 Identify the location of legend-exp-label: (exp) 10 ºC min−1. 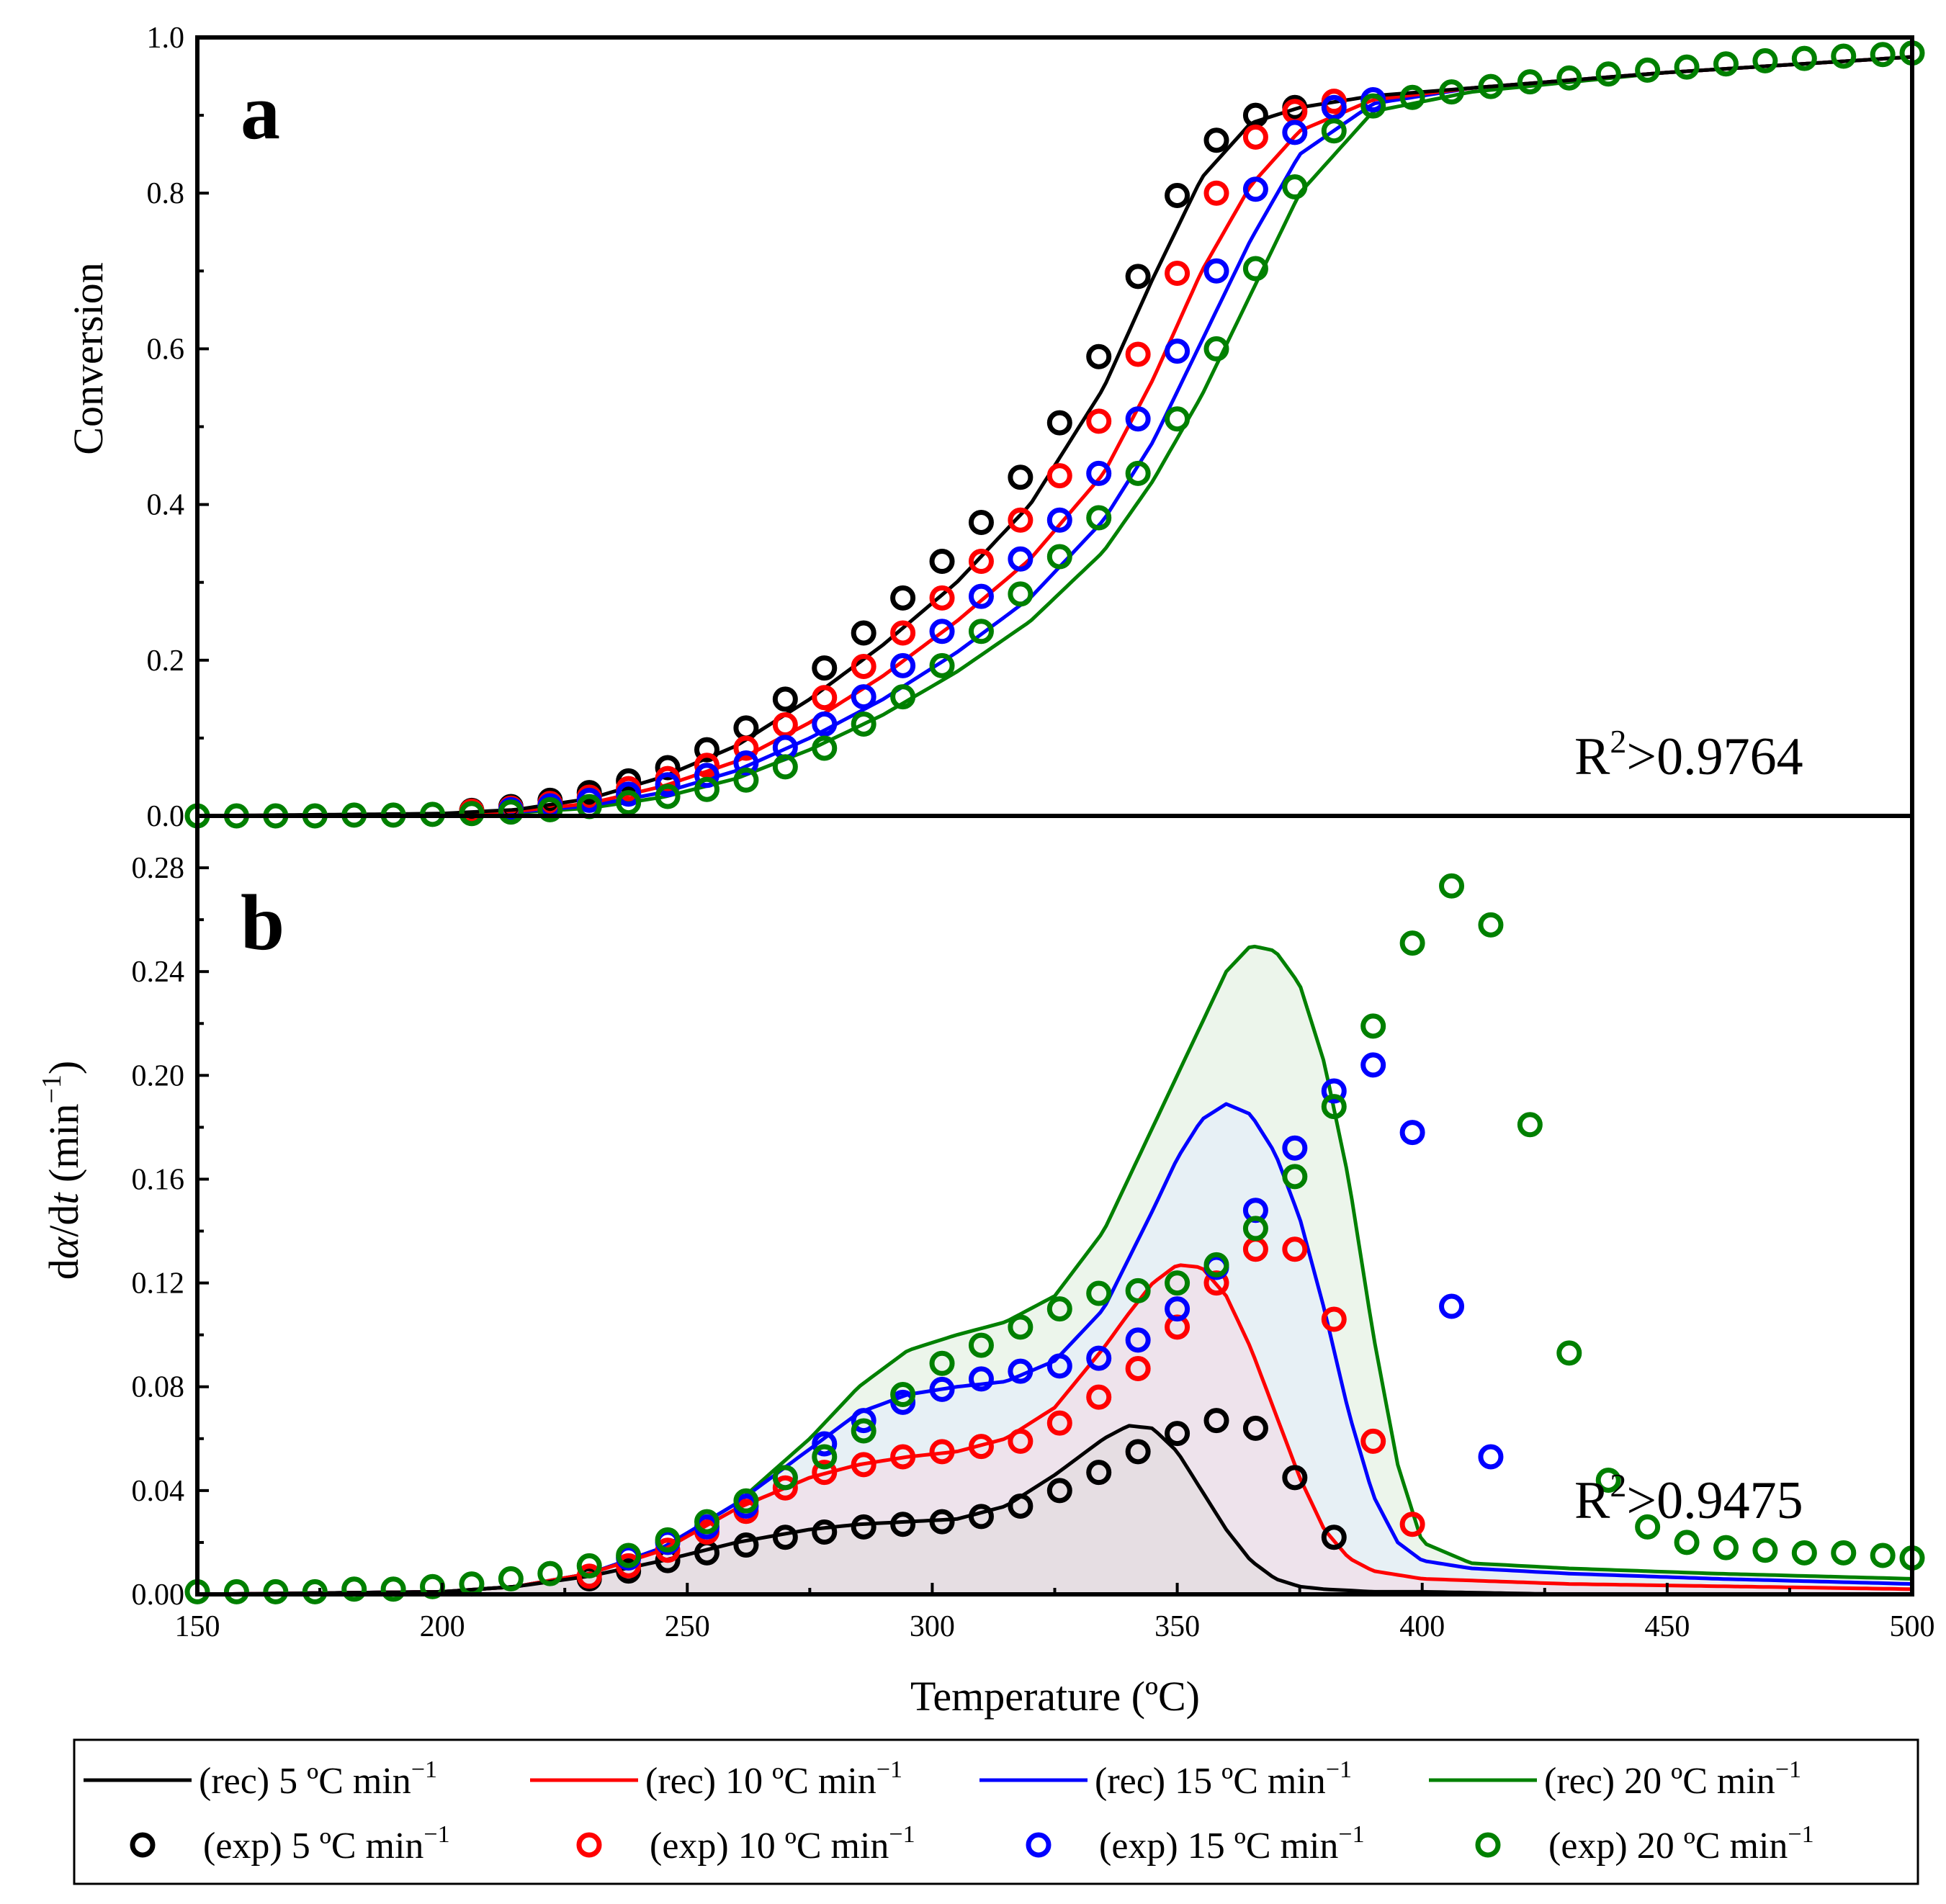
(782, 1844).